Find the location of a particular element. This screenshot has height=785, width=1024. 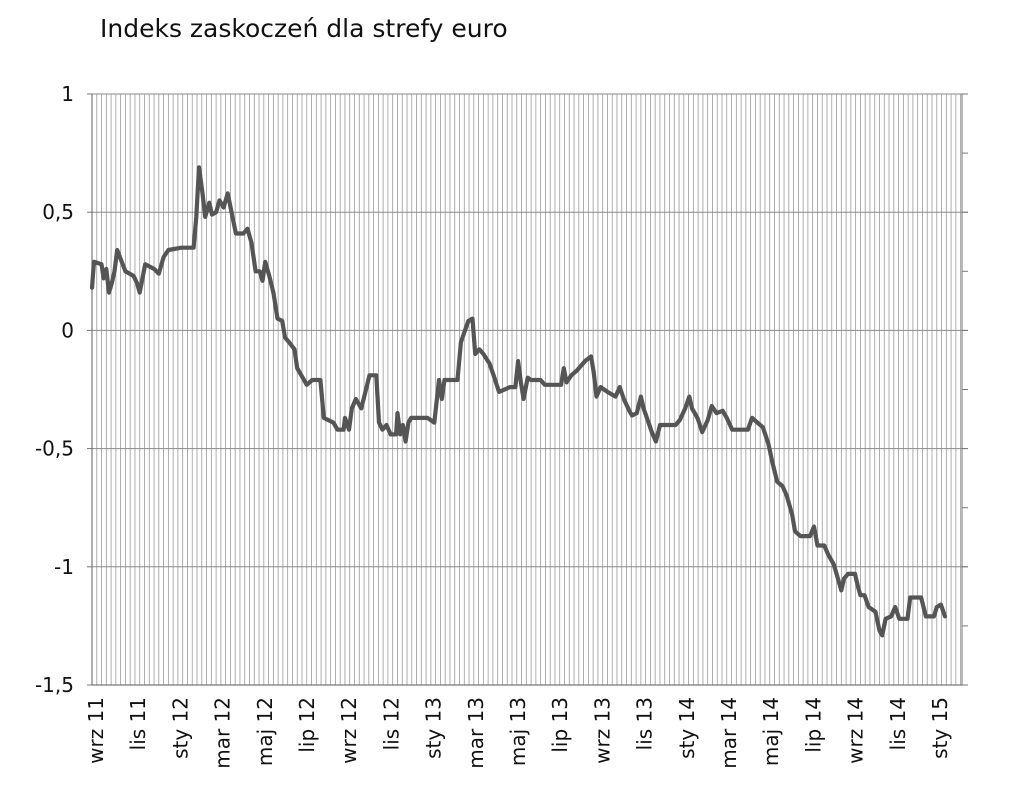

x-tick-label: wrz 13 is located at coordinates (602, 730).